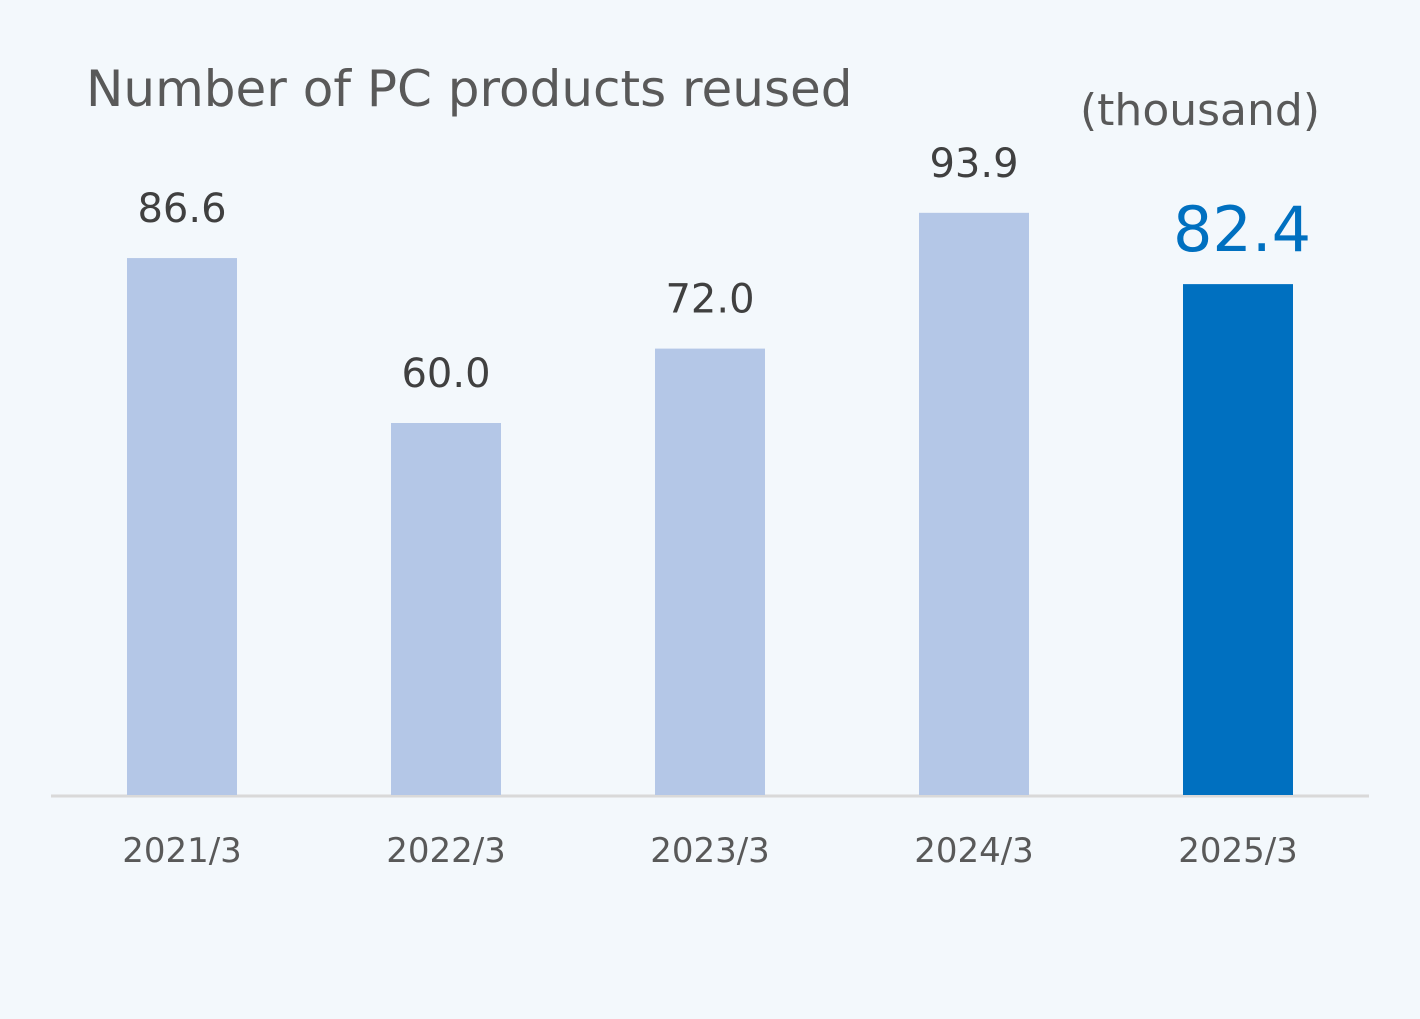 The height and width of the screenshot is (1019, 1420). Describe the element at coordinates (973, 164) in the screenshot. I see `data-label: 93.9` at that location.